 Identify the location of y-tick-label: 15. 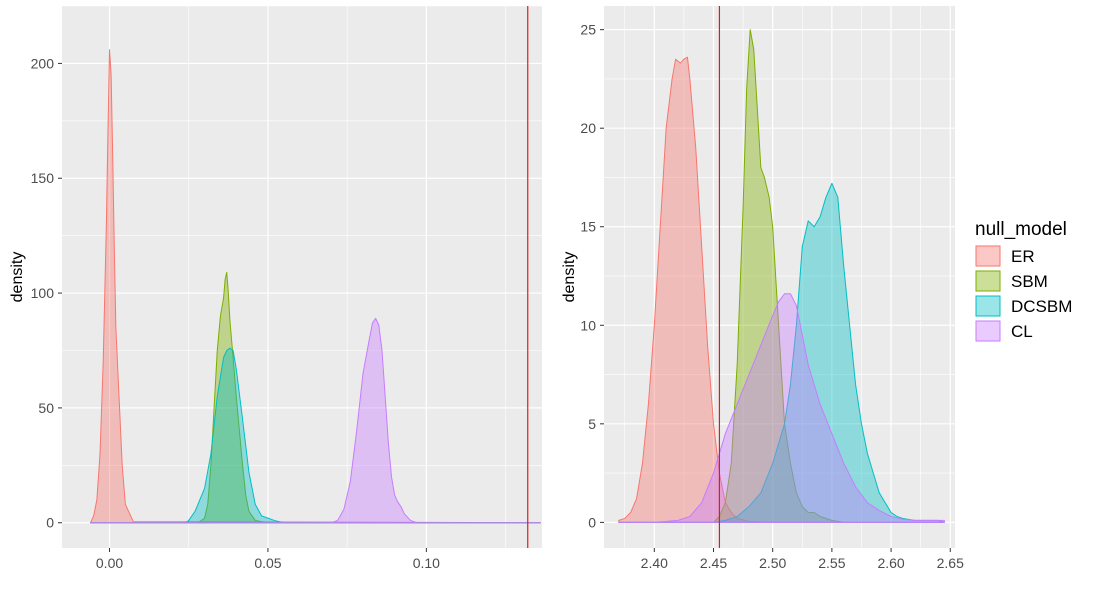
(588, 227).